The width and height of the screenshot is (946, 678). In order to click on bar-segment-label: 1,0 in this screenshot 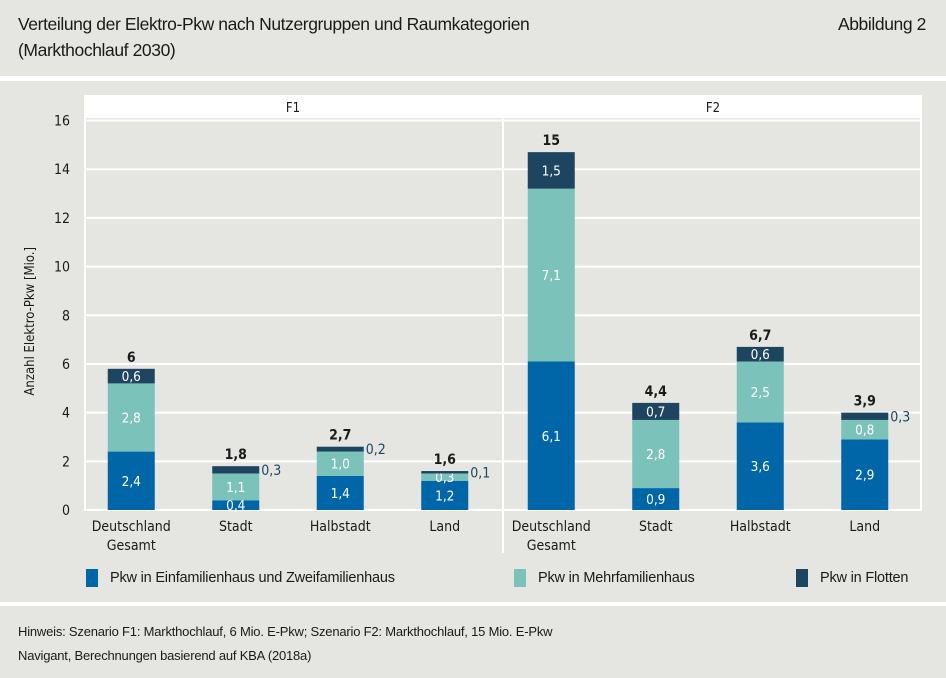, I will do `click(340, 465)`.